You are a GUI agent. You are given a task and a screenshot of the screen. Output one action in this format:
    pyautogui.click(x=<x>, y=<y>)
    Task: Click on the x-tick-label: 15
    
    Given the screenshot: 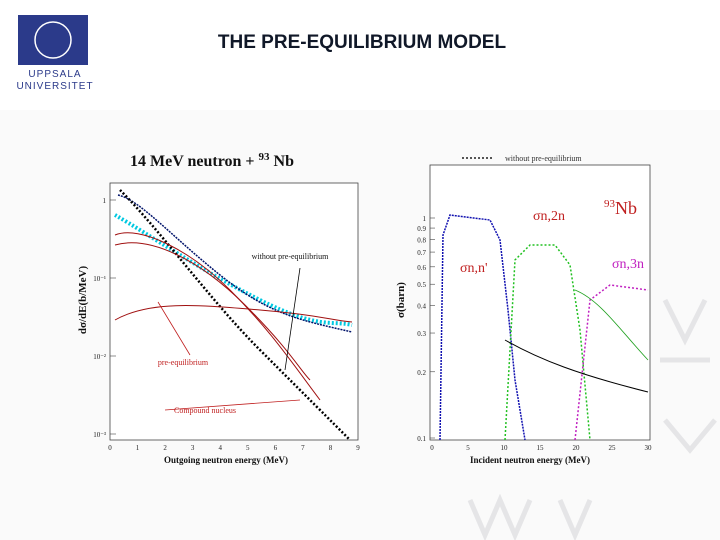 What is the action you would take?
    pyautogui.click(x=541, y=448)
    